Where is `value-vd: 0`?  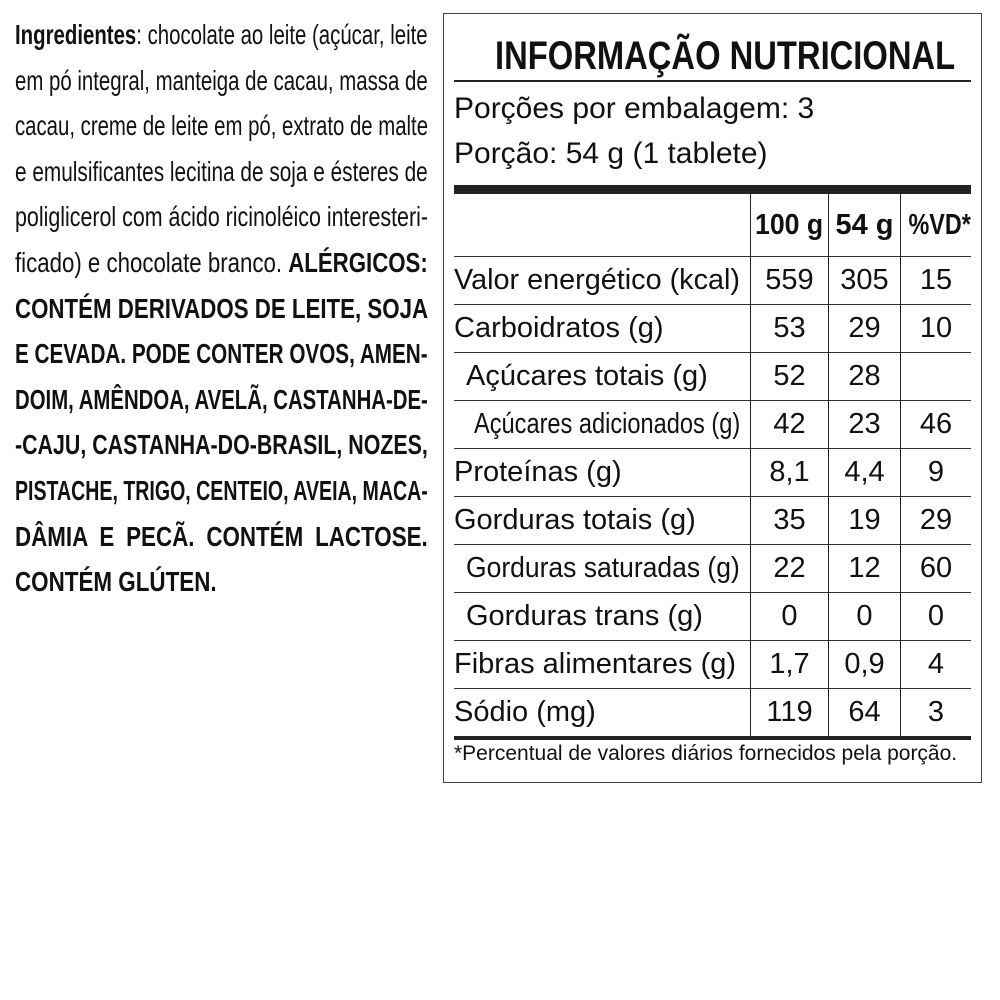
value-vd: 0 is located at coordinates (935, 616).